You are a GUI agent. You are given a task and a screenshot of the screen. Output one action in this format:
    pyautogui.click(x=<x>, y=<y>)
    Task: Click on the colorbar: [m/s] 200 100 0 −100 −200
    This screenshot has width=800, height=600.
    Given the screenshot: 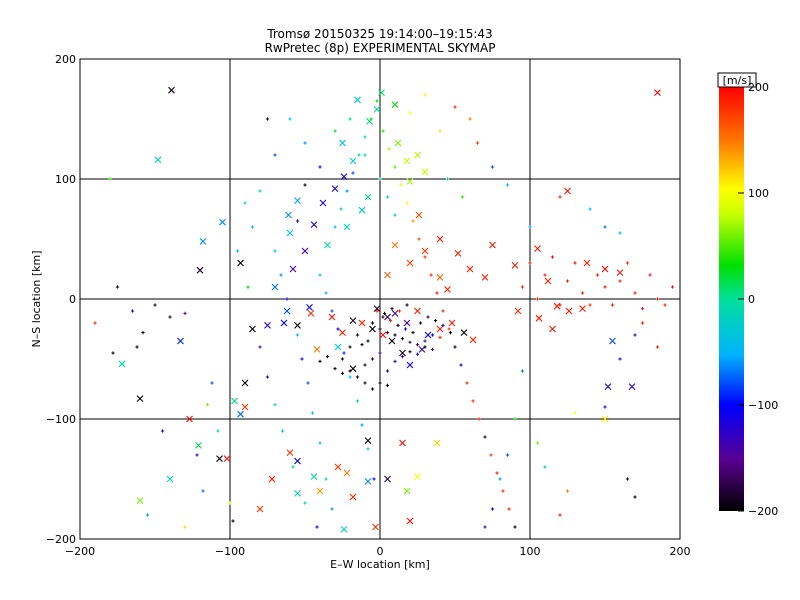 What is the action you would take?
    pyautogui.click(x=747, y=295)
    